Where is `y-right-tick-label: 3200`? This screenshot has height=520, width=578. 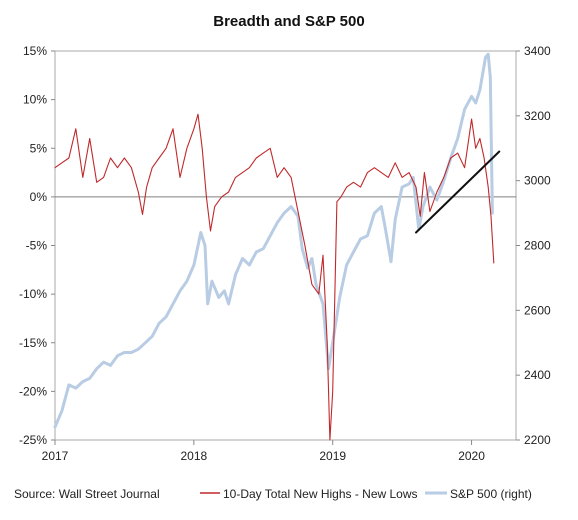 y-right-tick-label: 3200 is located at coordinates (537, 116).